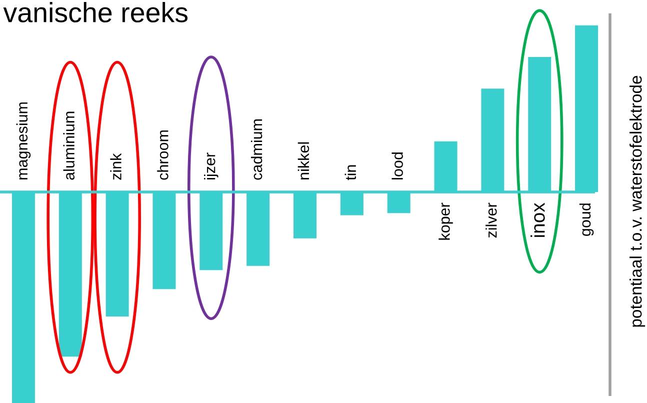 This screenshot has height=403, width=647. What do you see at coordinates (638, 201) in the screenshot?
I see `y-axis-title: potentiaal t.o.v. waterstofelektrode` at bounding box center [638, 201].